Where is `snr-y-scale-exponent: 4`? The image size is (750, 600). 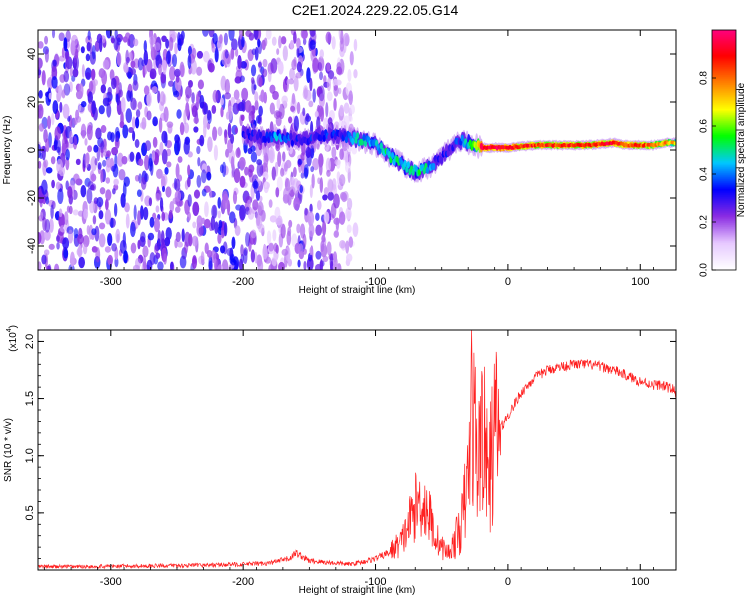 snr-y-scale-exponent: 4 is located at coordinates (9, 330).